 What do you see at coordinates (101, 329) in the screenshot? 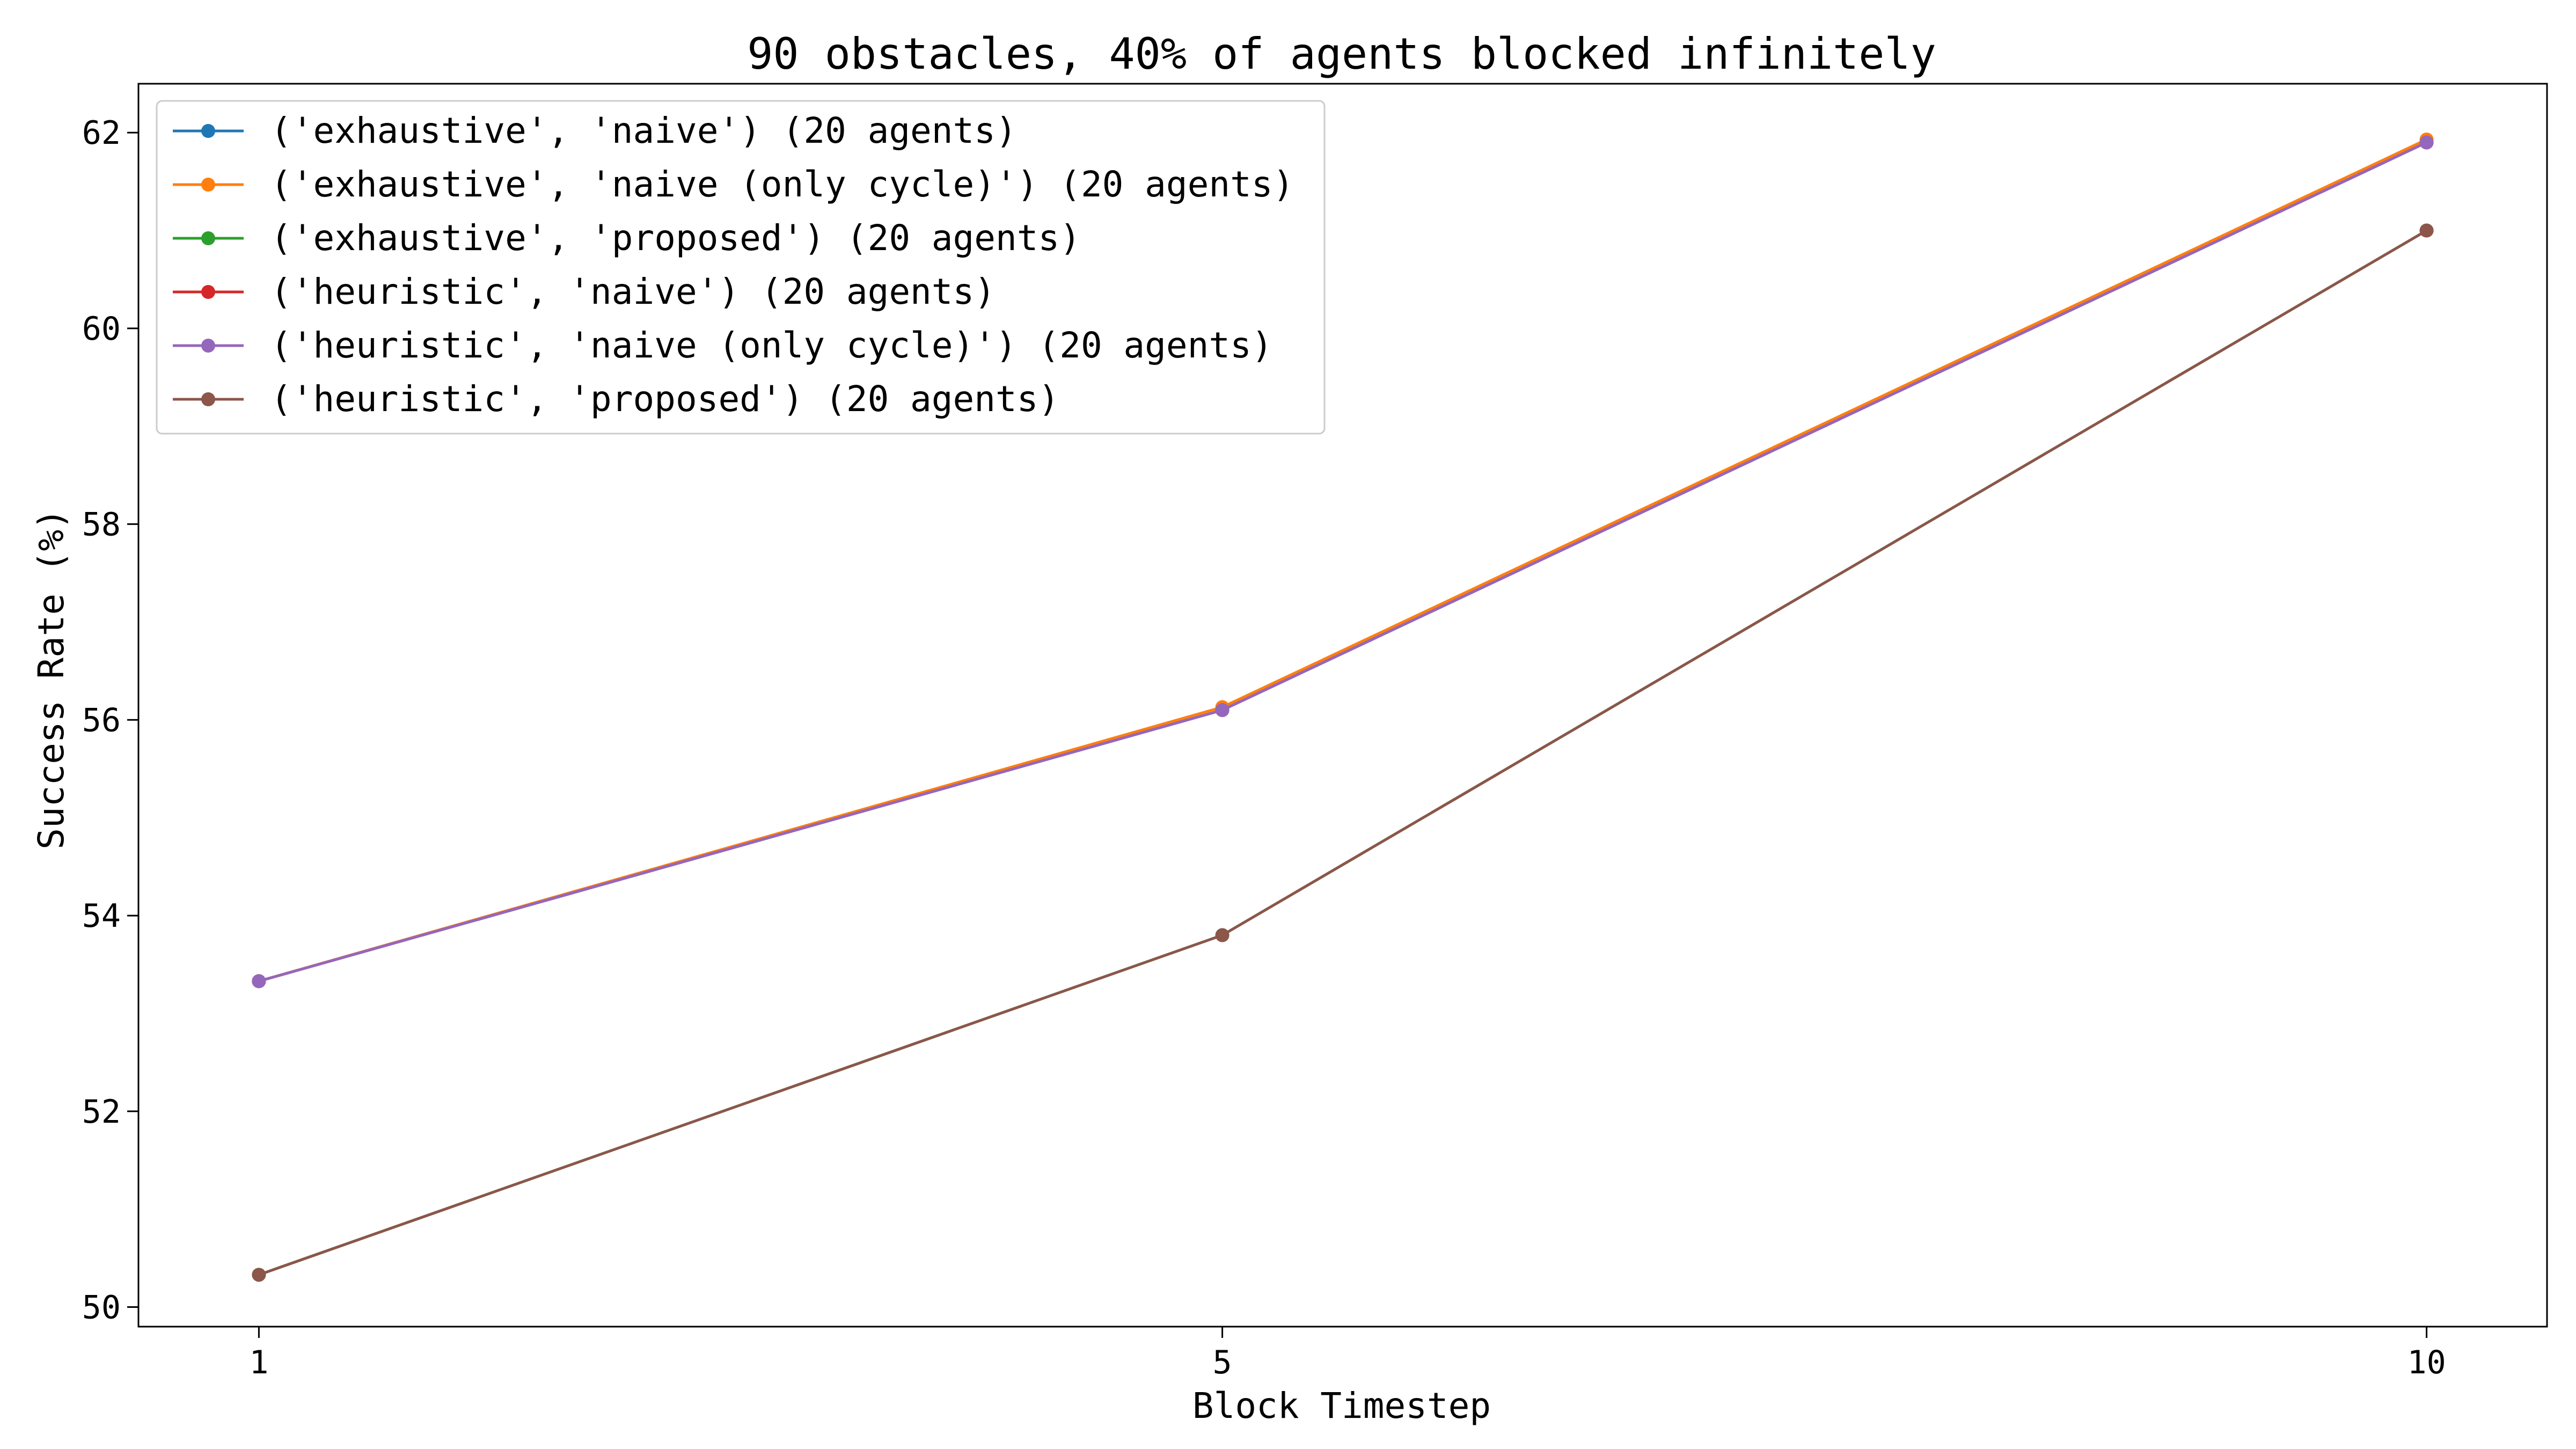
I see `y-tick-label: 60` at bounding box center [101, 329].